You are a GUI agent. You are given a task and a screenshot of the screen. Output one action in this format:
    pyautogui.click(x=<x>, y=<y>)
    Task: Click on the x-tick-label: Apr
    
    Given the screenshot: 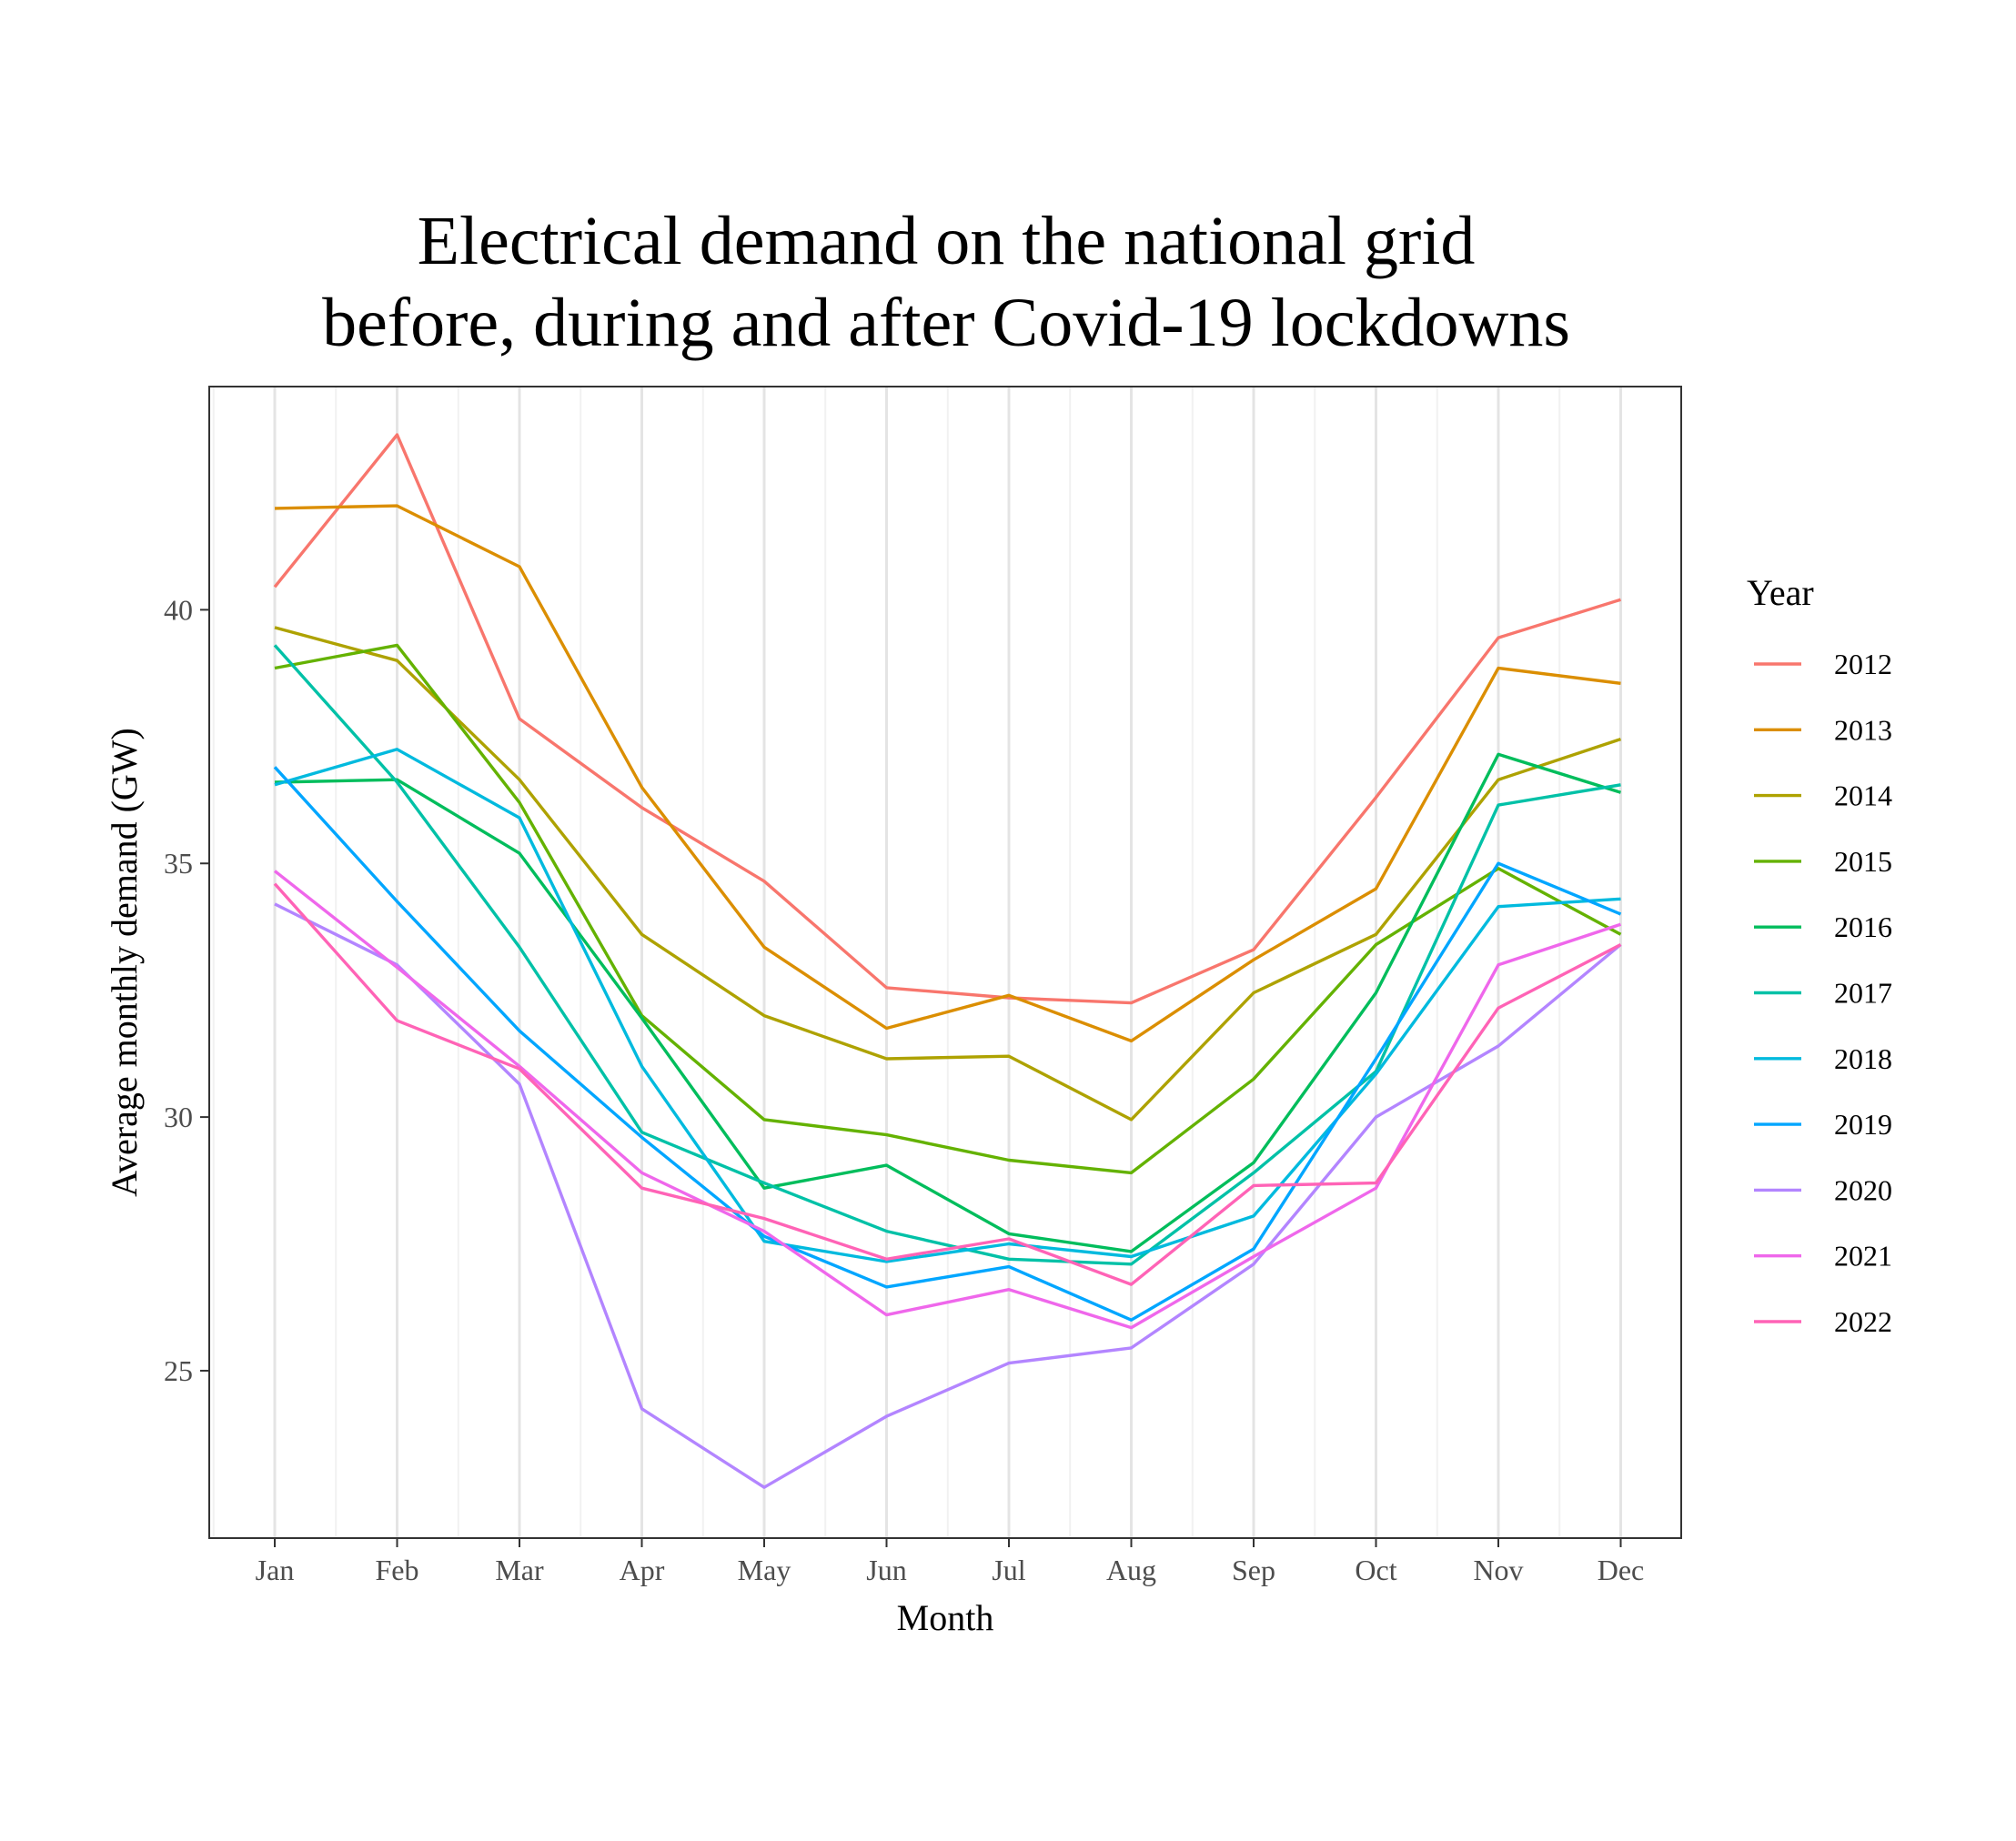 What is the action you would take?
    pyautogui.click(x=643, y=1570)
    